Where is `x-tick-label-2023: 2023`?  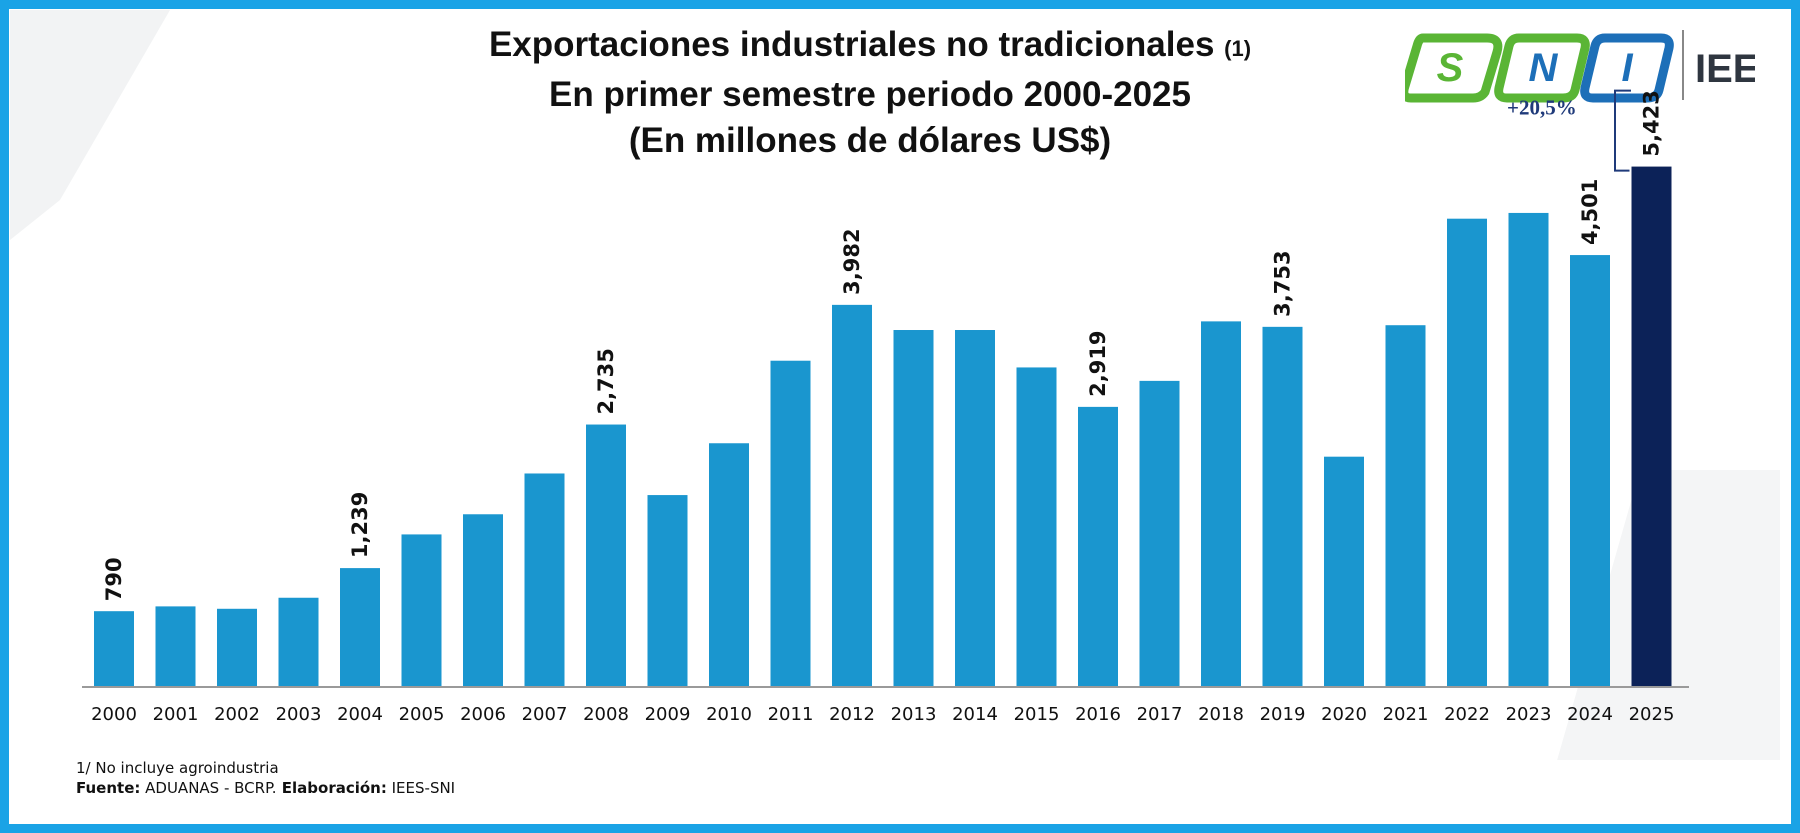 x-tick-label-2023: 2023 is located at coordinates (1529, 714).